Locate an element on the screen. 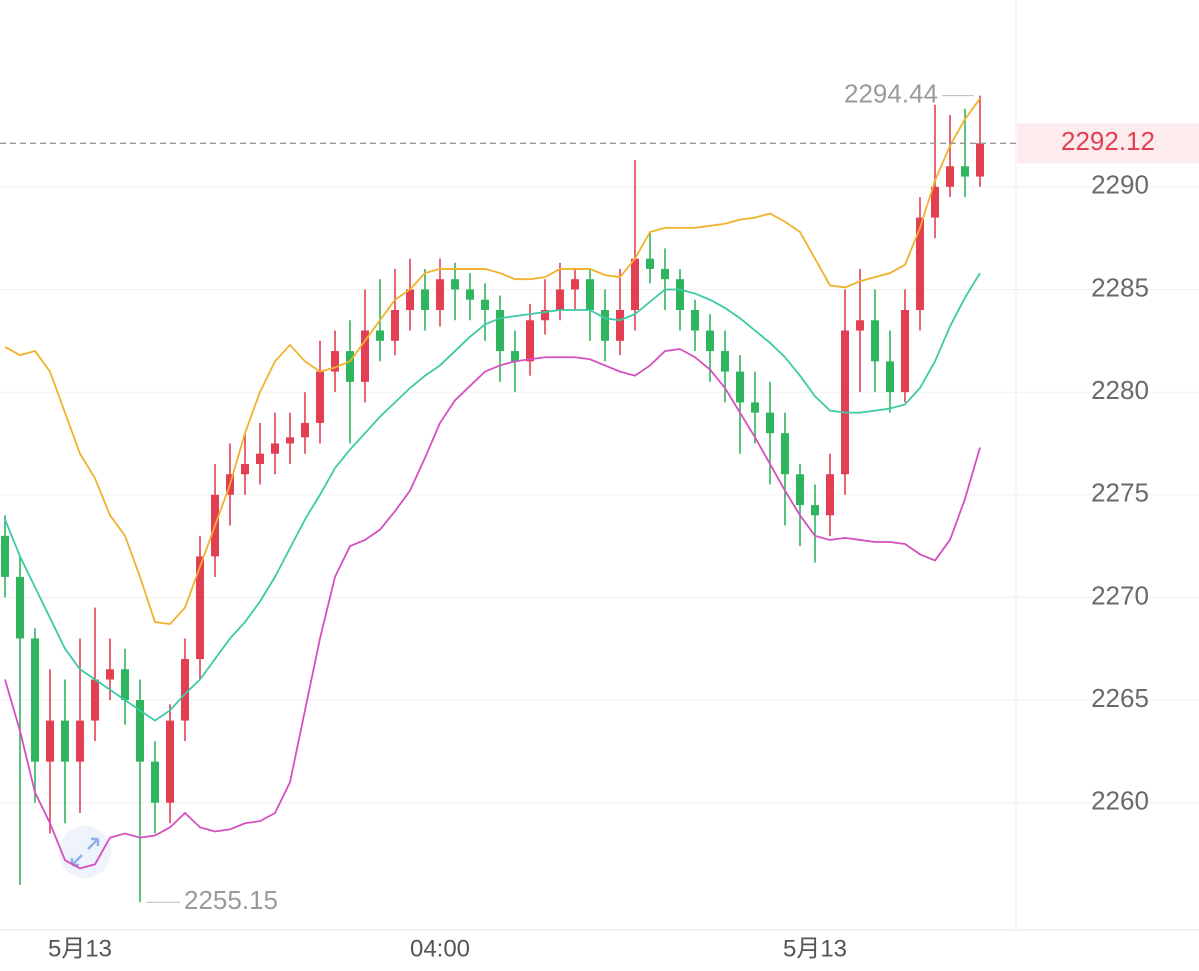 This screenshot has width=1199, height=971. zoom-icon is located at coordinates (85, 852).